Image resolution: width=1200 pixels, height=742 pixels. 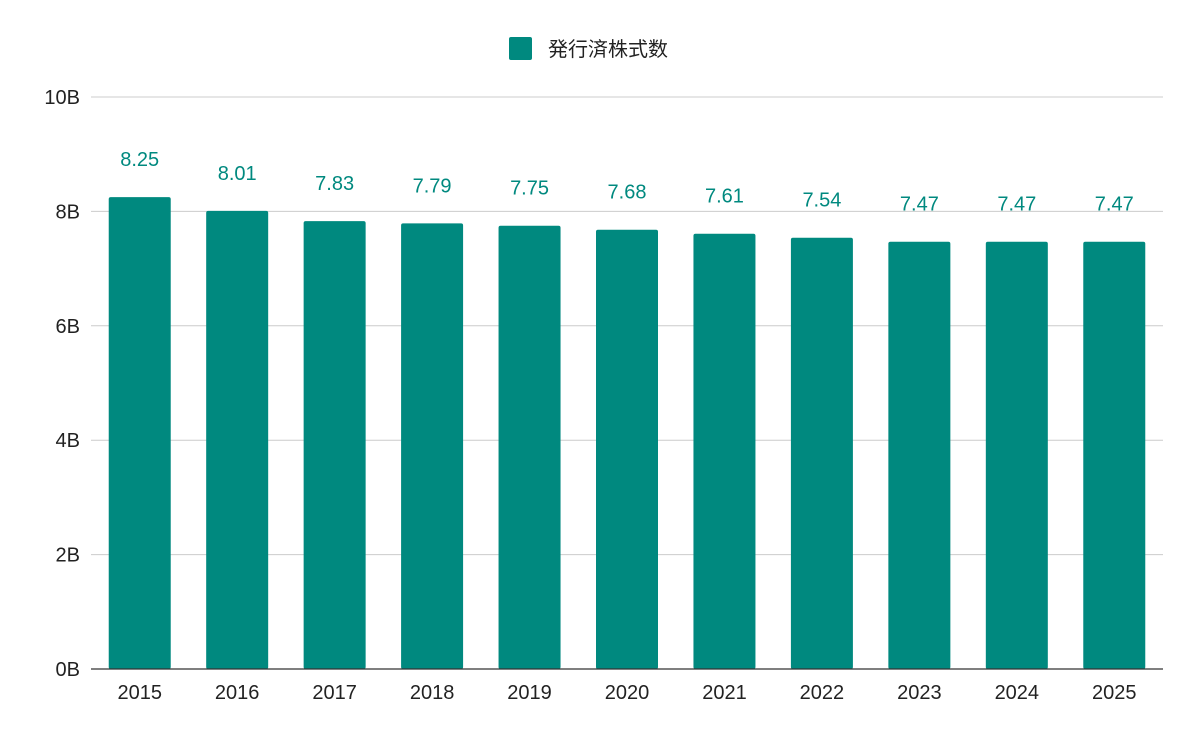 I want to click on x-tick-label-2016: 2016, so click(x=237, y=693).